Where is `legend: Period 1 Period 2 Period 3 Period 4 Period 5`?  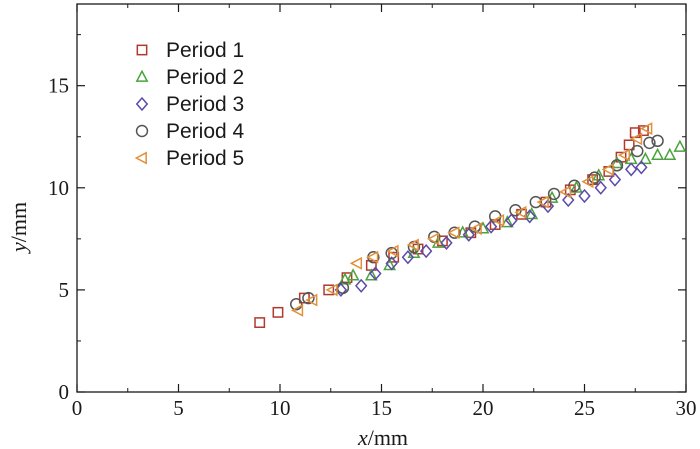
legend: Period 1 Period 2 Period 3 Period 4 Period 5 is located at coordinates (189, 104).